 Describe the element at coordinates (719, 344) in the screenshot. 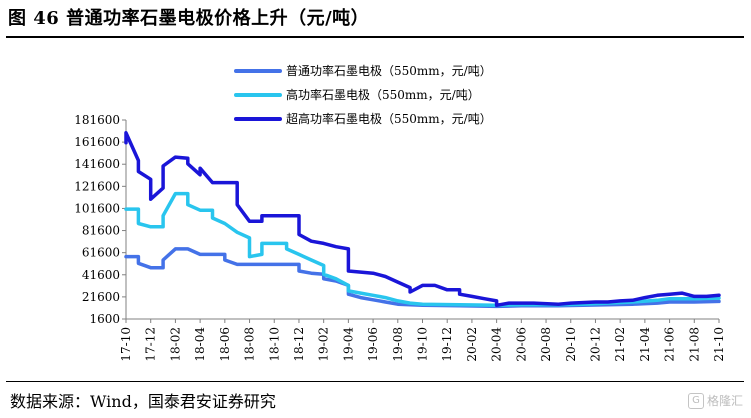

I see `x-tick-label: 21-10` at that location.